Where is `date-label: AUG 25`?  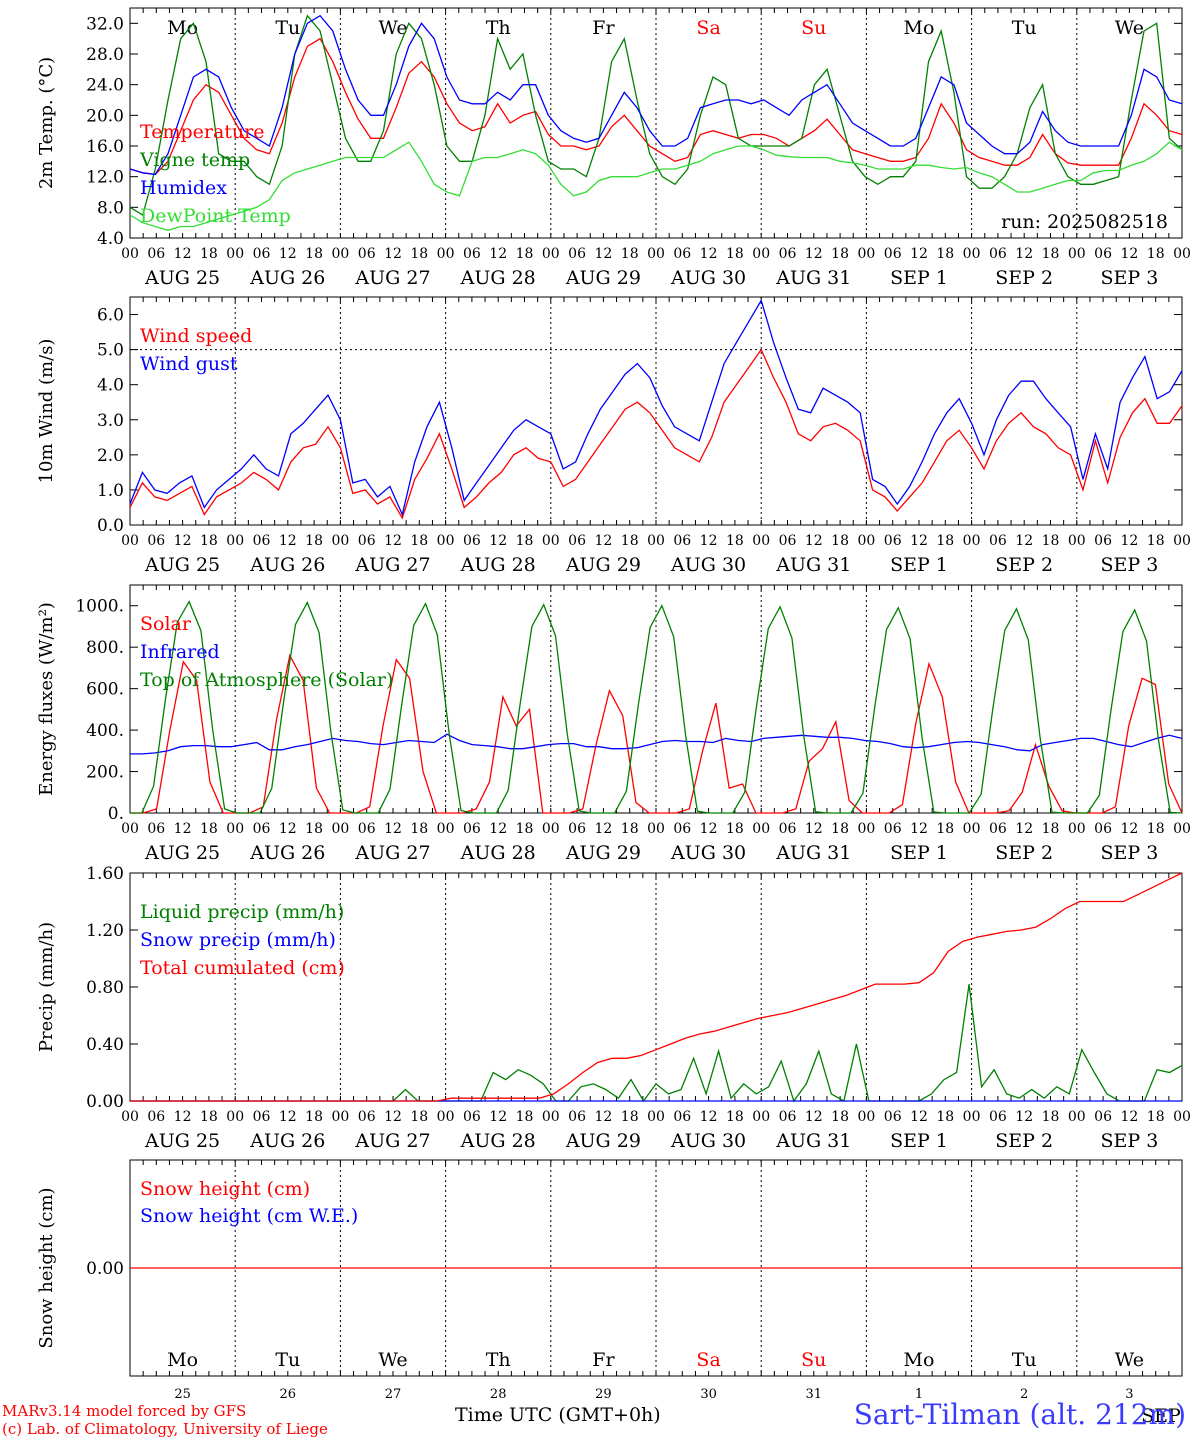
date-label: AUG 25 is located at coordinates (182, 853).